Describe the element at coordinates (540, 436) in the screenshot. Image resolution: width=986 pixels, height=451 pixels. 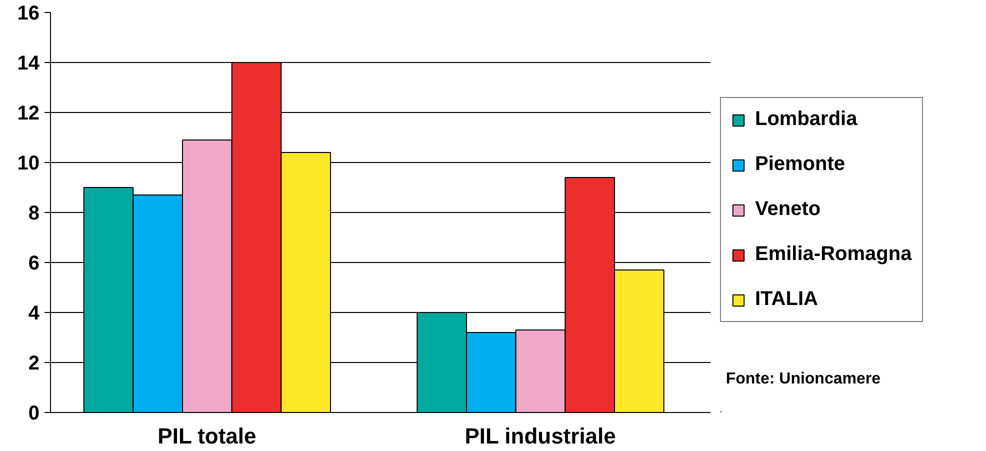
I see `x-tick-label: PIL industriale` at that location.